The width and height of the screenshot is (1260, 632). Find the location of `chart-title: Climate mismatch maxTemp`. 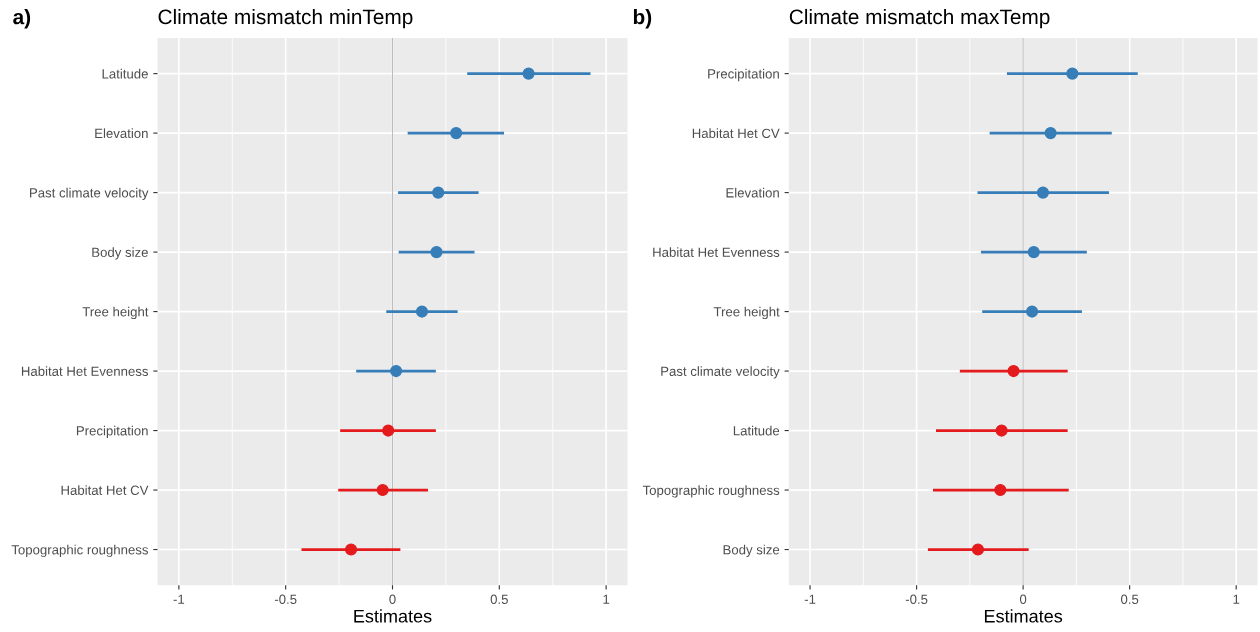

chart-title: Climate mismatch maxTemp is located at coordinates (919, 18).